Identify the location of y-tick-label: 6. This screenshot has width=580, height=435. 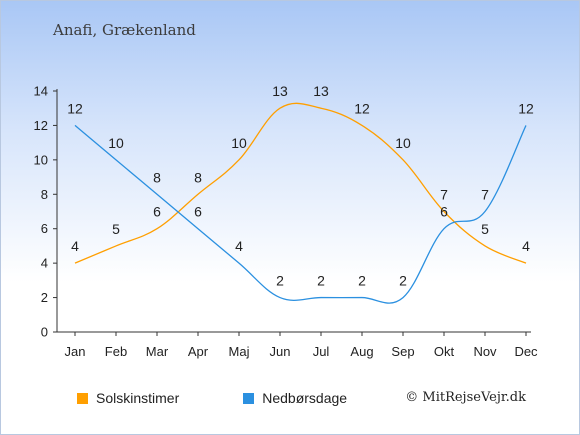
(44, 228).